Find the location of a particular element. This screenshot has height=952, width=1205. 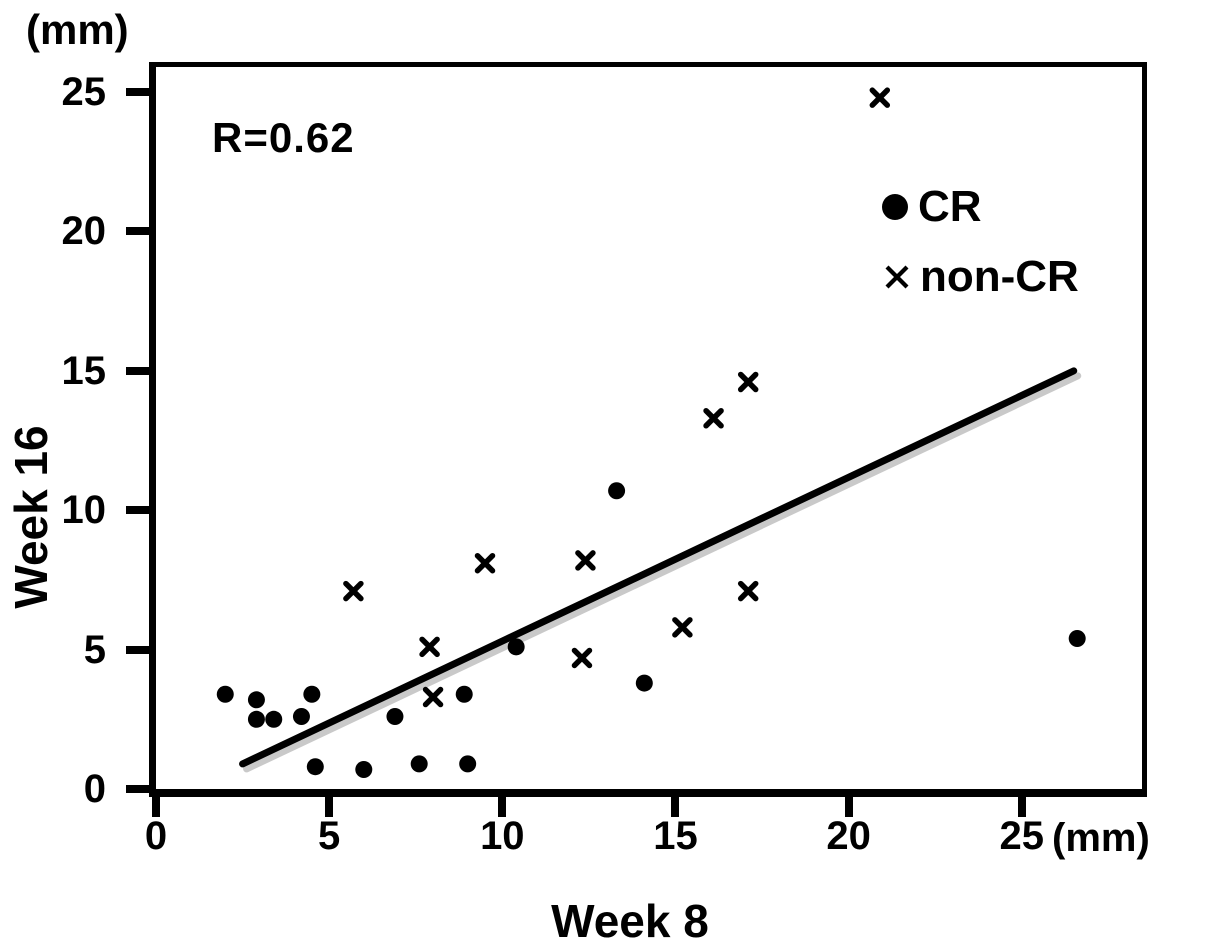

x-tick-label: 5 is located at coordinates (329, 836).